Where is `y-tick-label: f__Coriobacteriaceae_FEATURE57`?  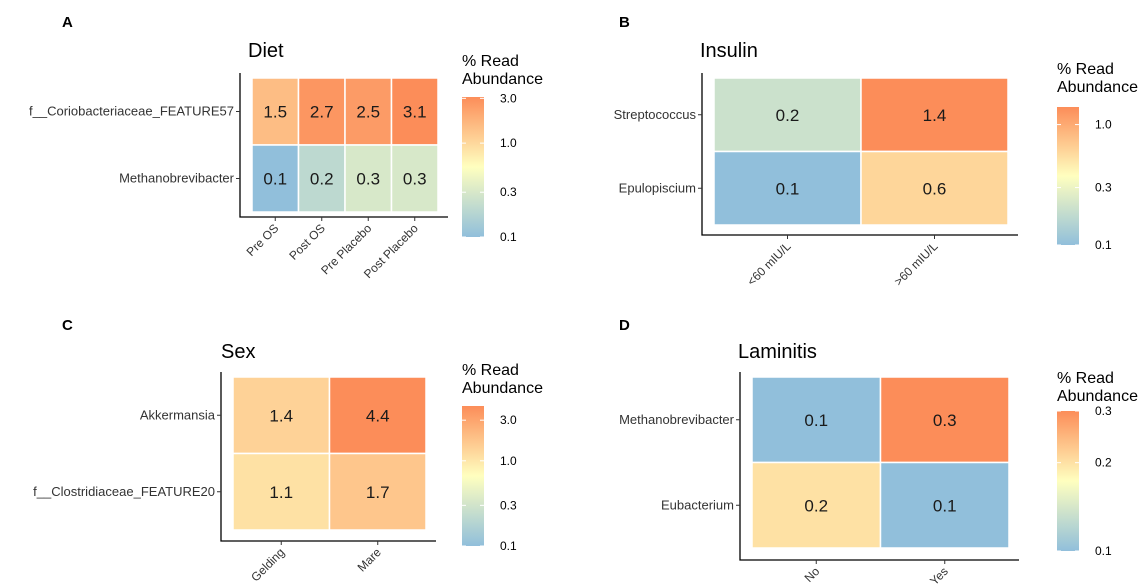
y-tick-label: f__Coriobacteriaceae_FEATURE57 is located at coordinates (131, 111).